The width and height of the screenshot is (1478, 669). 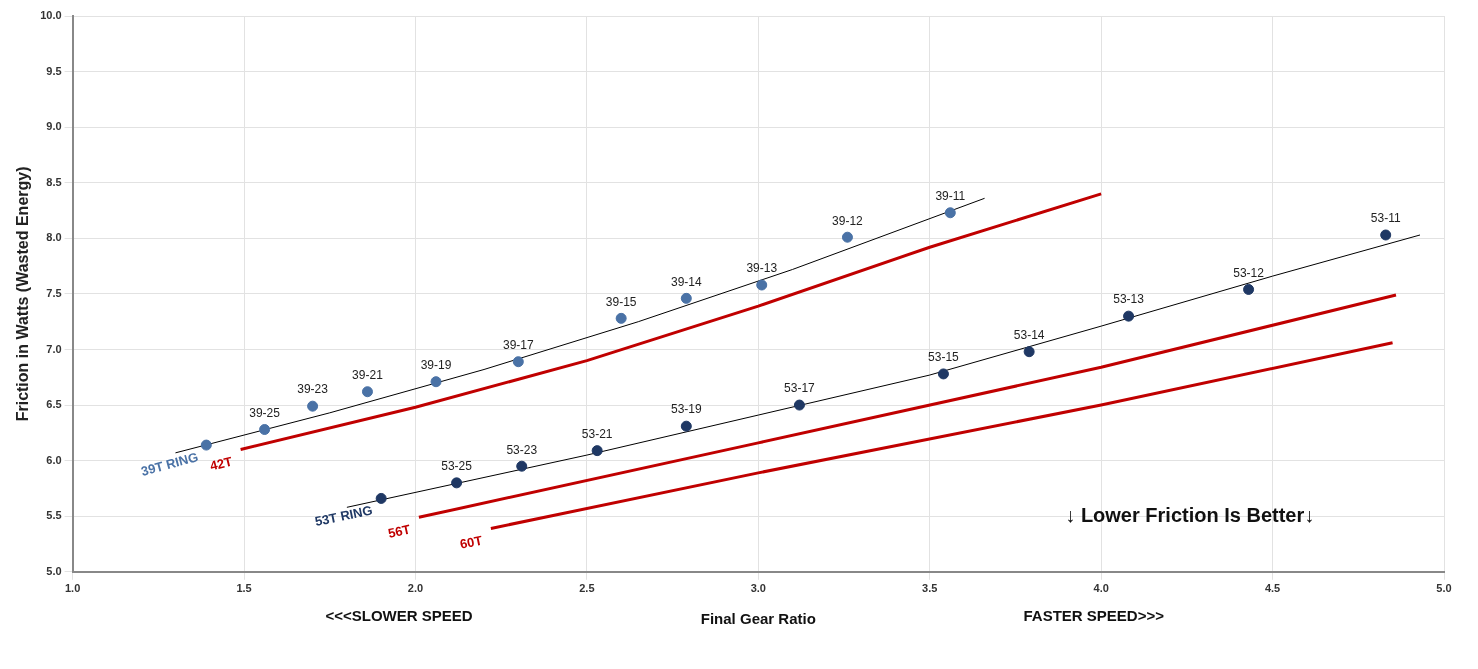 I want to click on x-tick-label: 1.5, so click(x=244, y=588).